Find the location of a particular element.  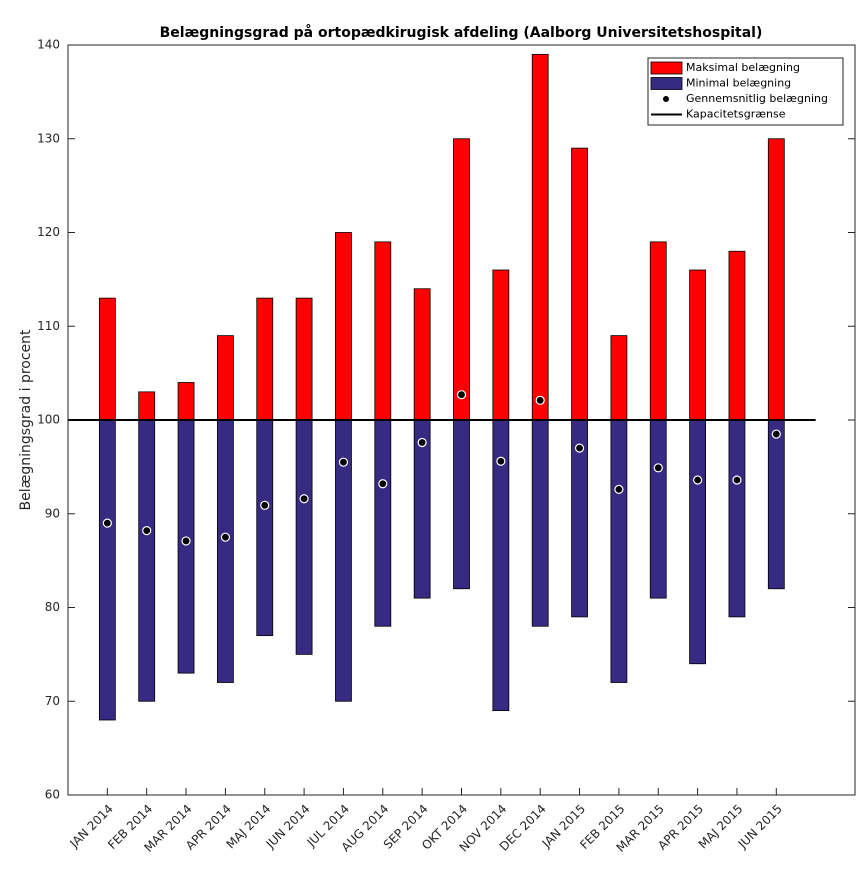

y-tick-label: 90 is located at coordinates (52, 513).